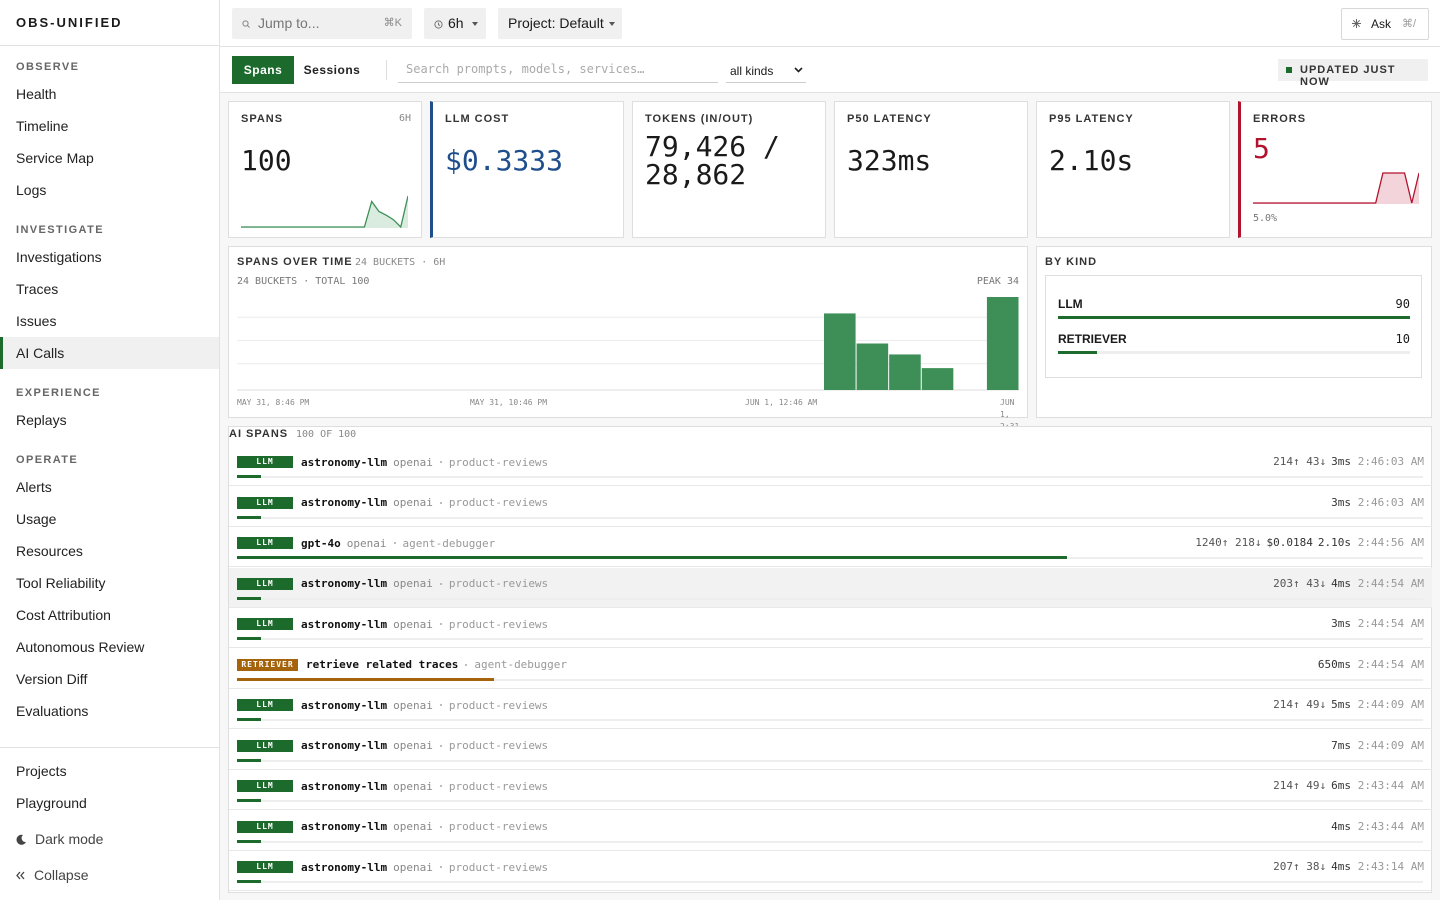 This screenshot has width=1440, height=900. Describe the element at coordinates (63, 615) in the screenshot. I see `nav-item: Cost Attribution` at that location.